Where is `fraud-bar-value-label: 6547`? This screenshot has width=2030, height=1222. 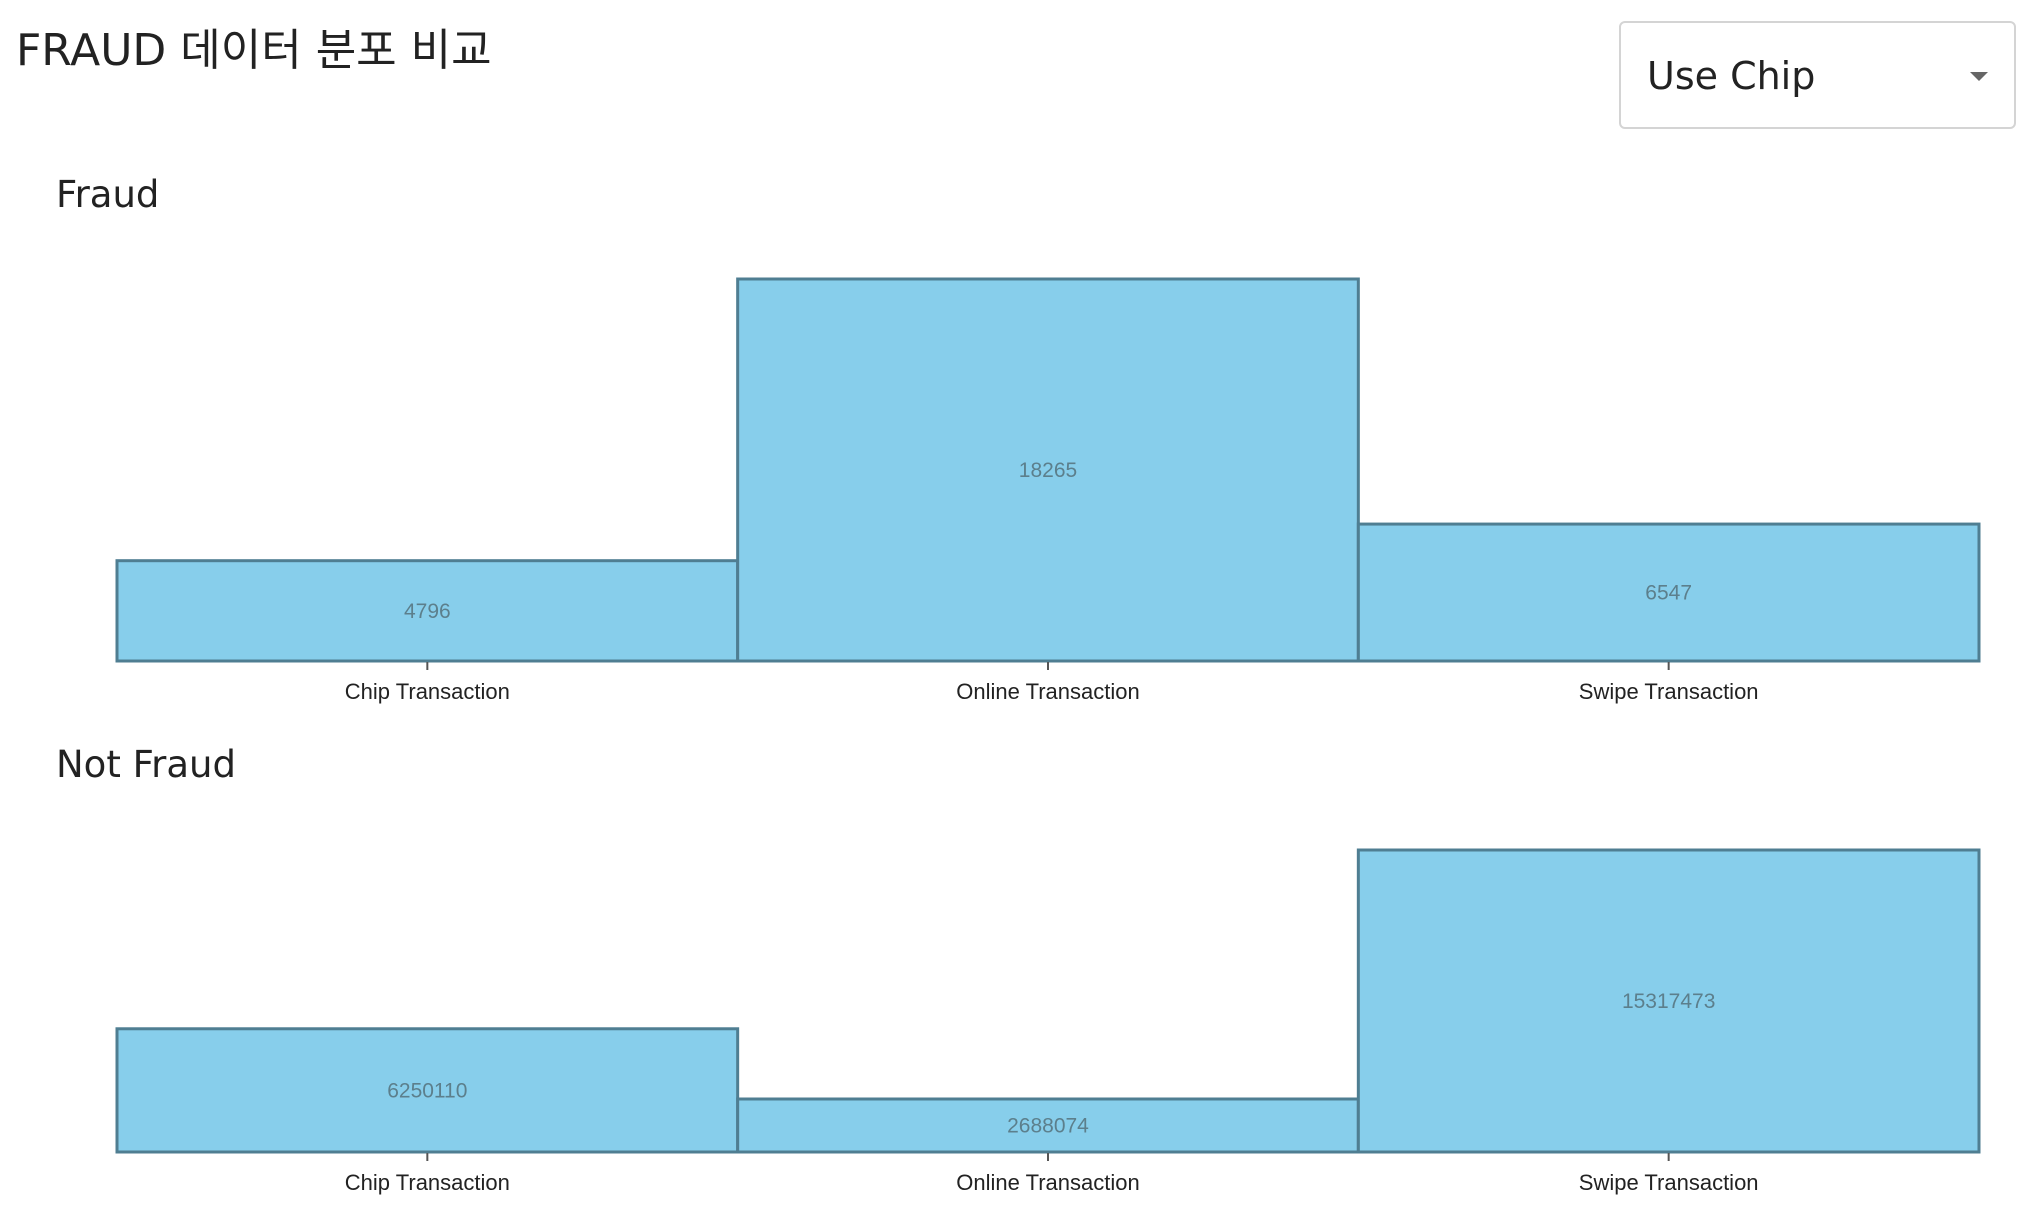
fraud-bar-value-label: 6547 is located at coordinates (1668, 593).